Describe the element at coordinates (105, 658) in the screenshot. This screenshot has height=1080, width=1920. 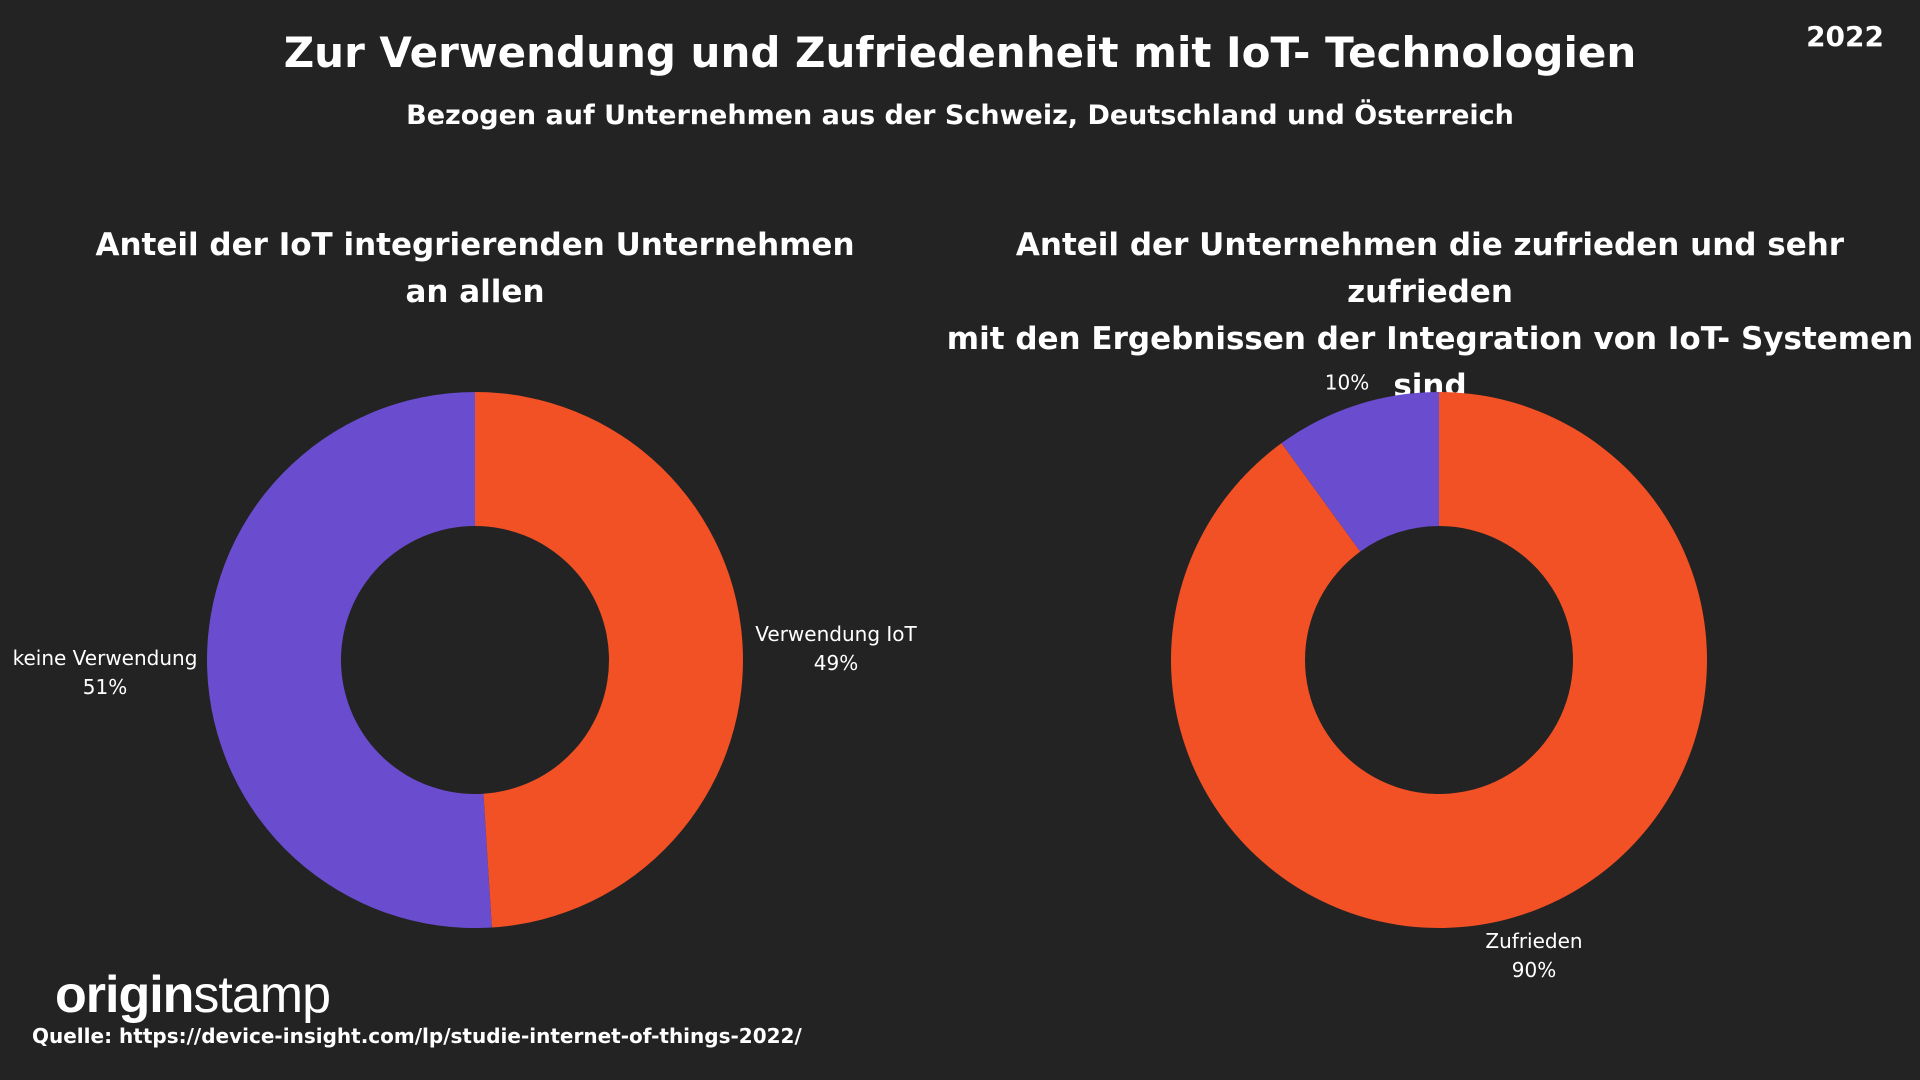
I see `slice-label-name: keine Verwendung` at that location.